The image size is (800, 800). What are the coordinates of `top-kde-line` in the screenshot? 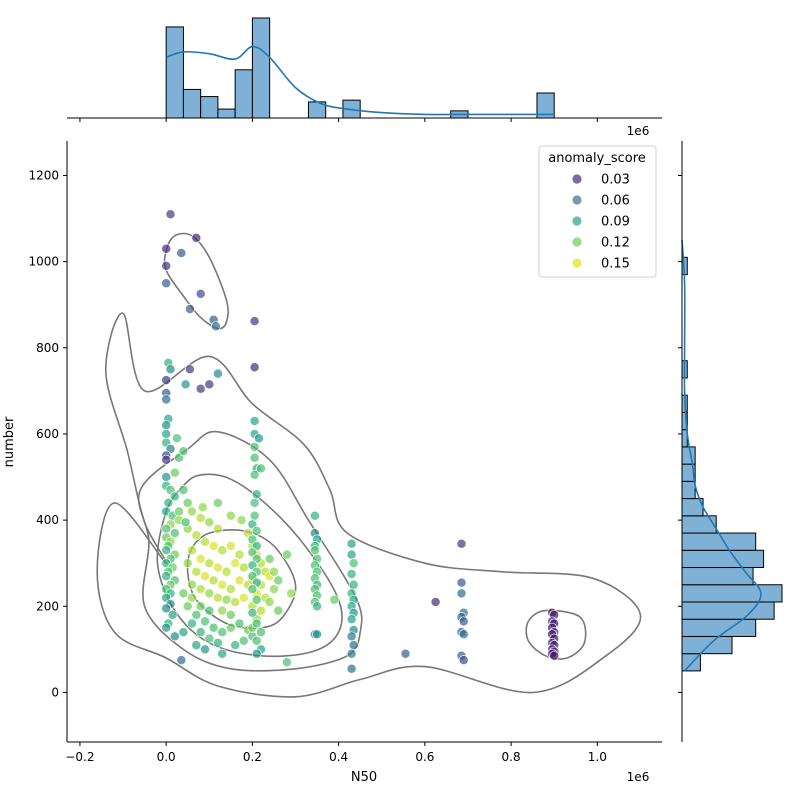 It's located at (360, 80).